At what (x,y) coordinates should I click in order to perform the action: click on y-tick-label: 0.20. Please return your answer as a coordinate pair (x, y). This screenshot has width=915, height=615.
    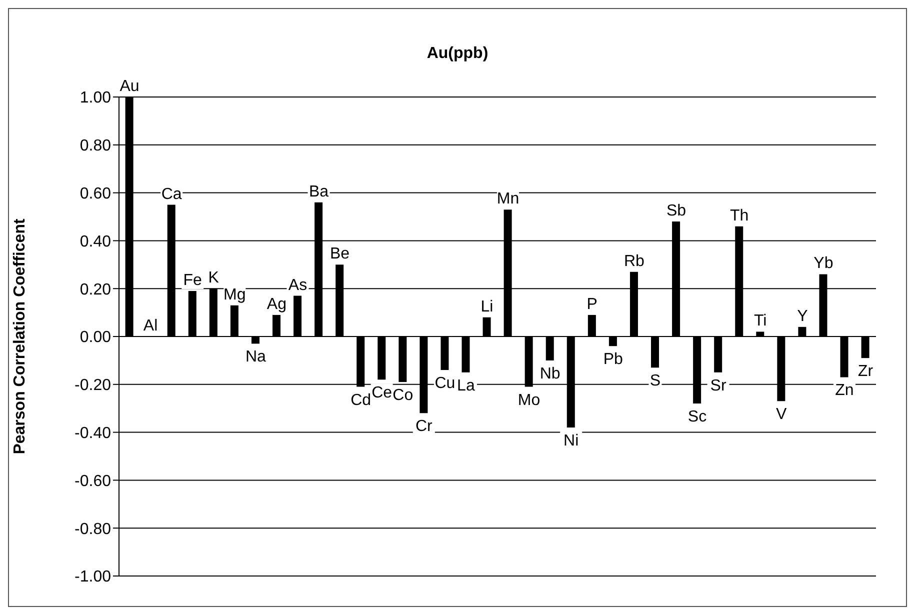
    Looking at the image, I should click on (96, 289).